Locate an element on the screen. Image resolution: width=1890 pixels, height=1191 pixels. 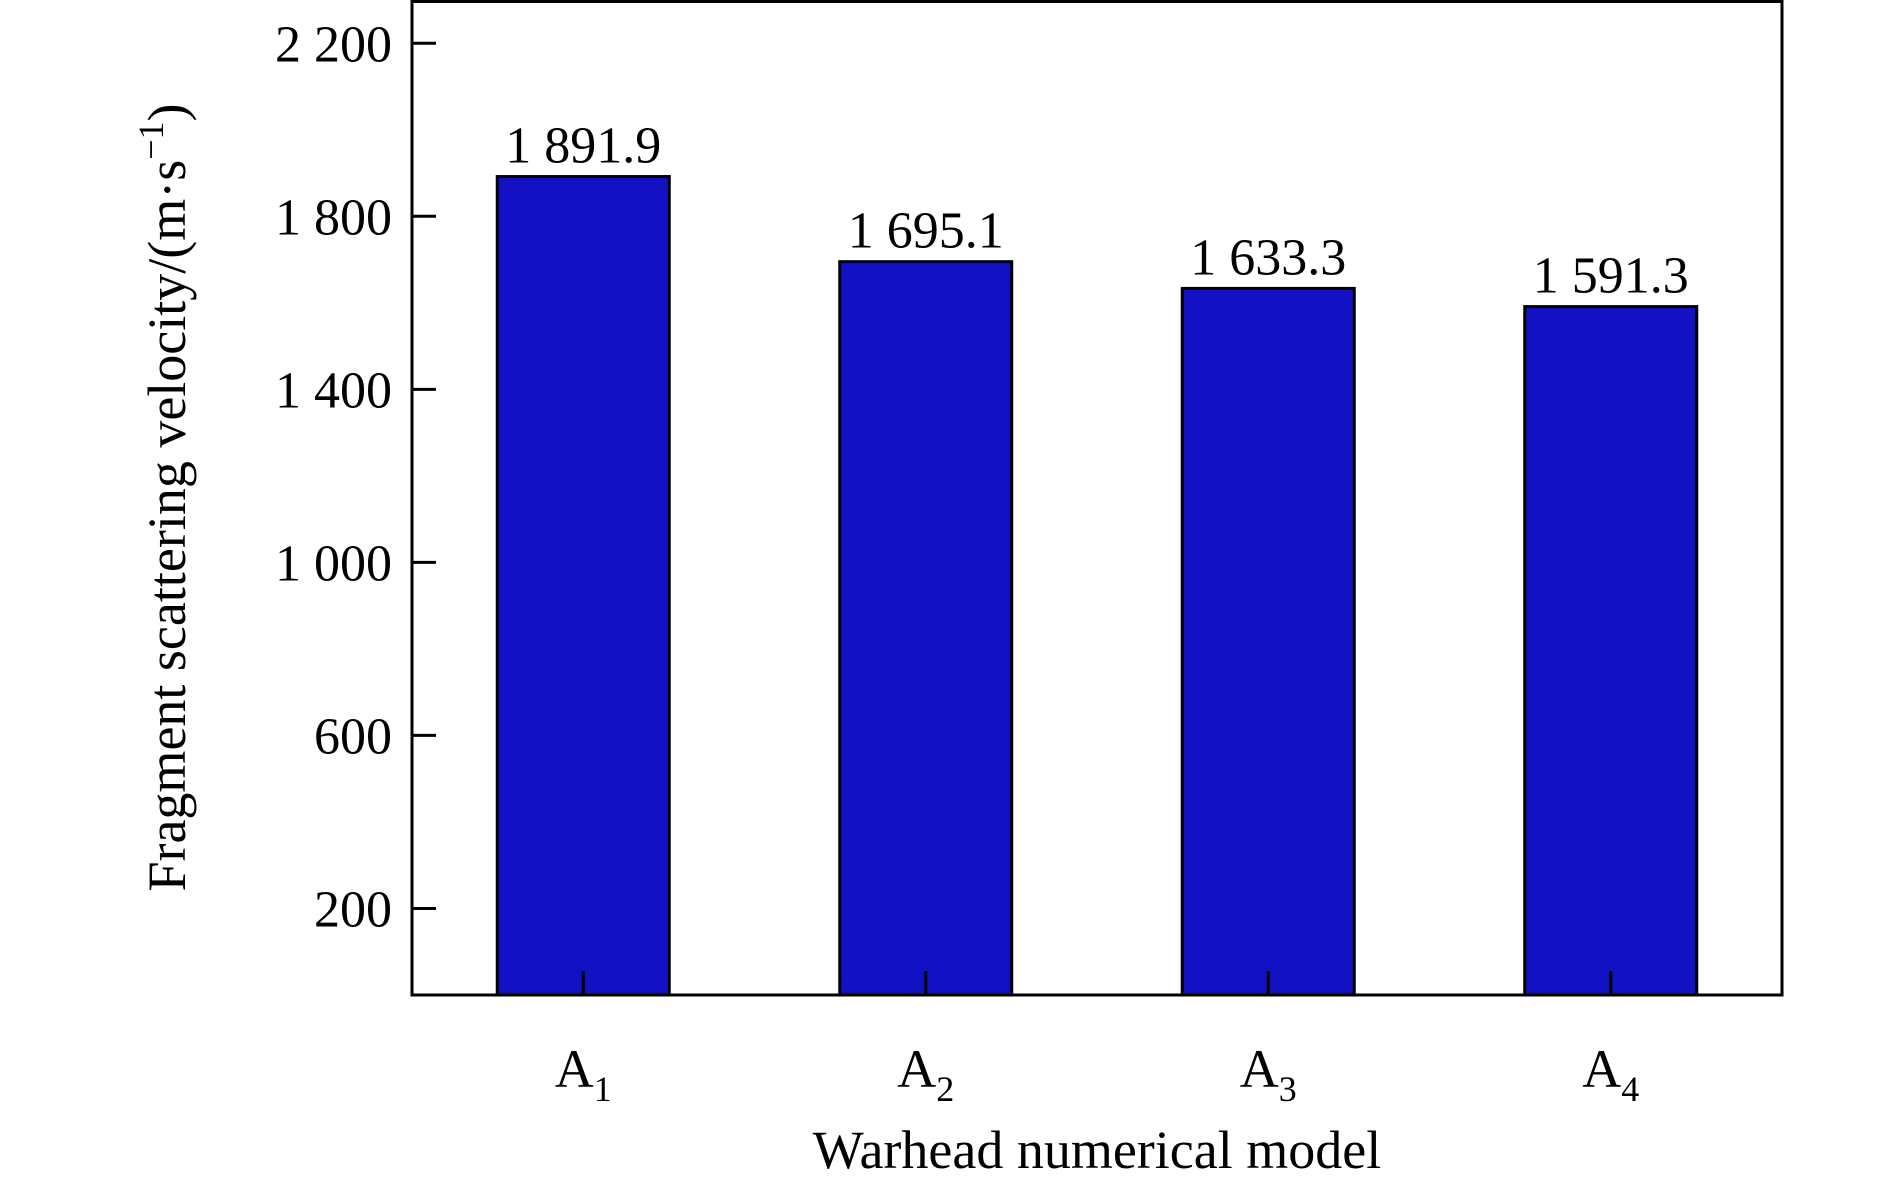
y-tick-label-5: 1 800 is located at coordinates (333, 217).